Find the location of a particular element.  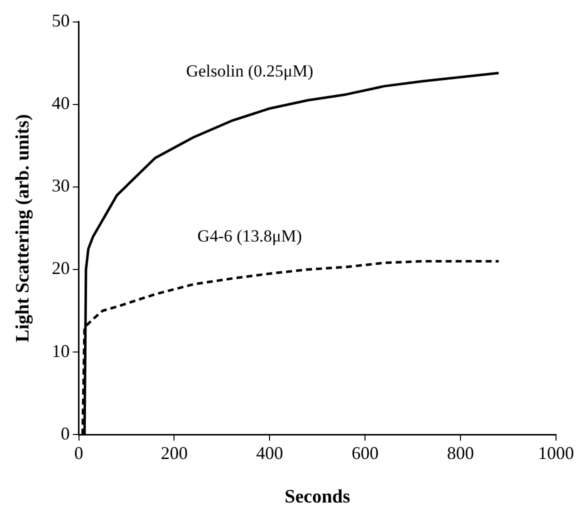

series-label: G4-6 (13.8μM) is located at coordinates (249, 236).